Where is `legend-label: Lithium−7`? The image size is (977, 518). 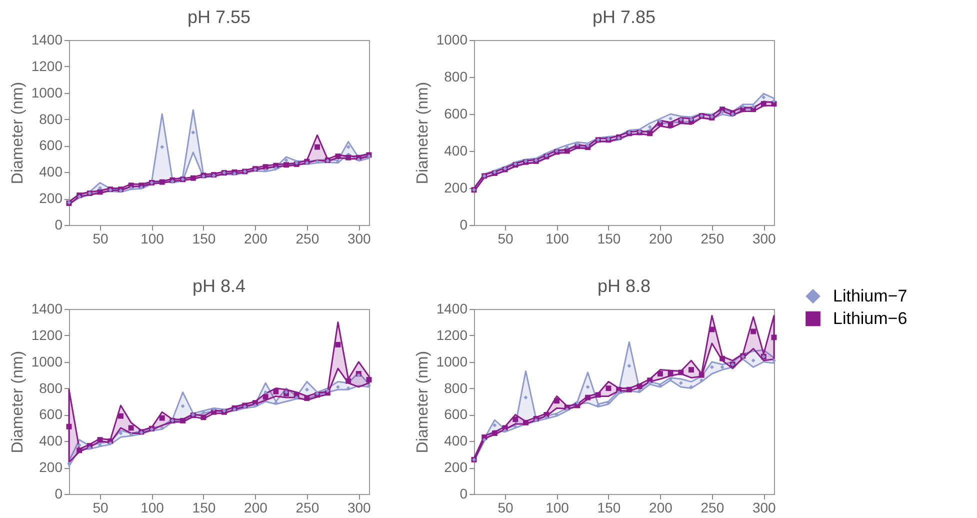 legend-label: Lithium−7 is located at coordinates (870, 296).